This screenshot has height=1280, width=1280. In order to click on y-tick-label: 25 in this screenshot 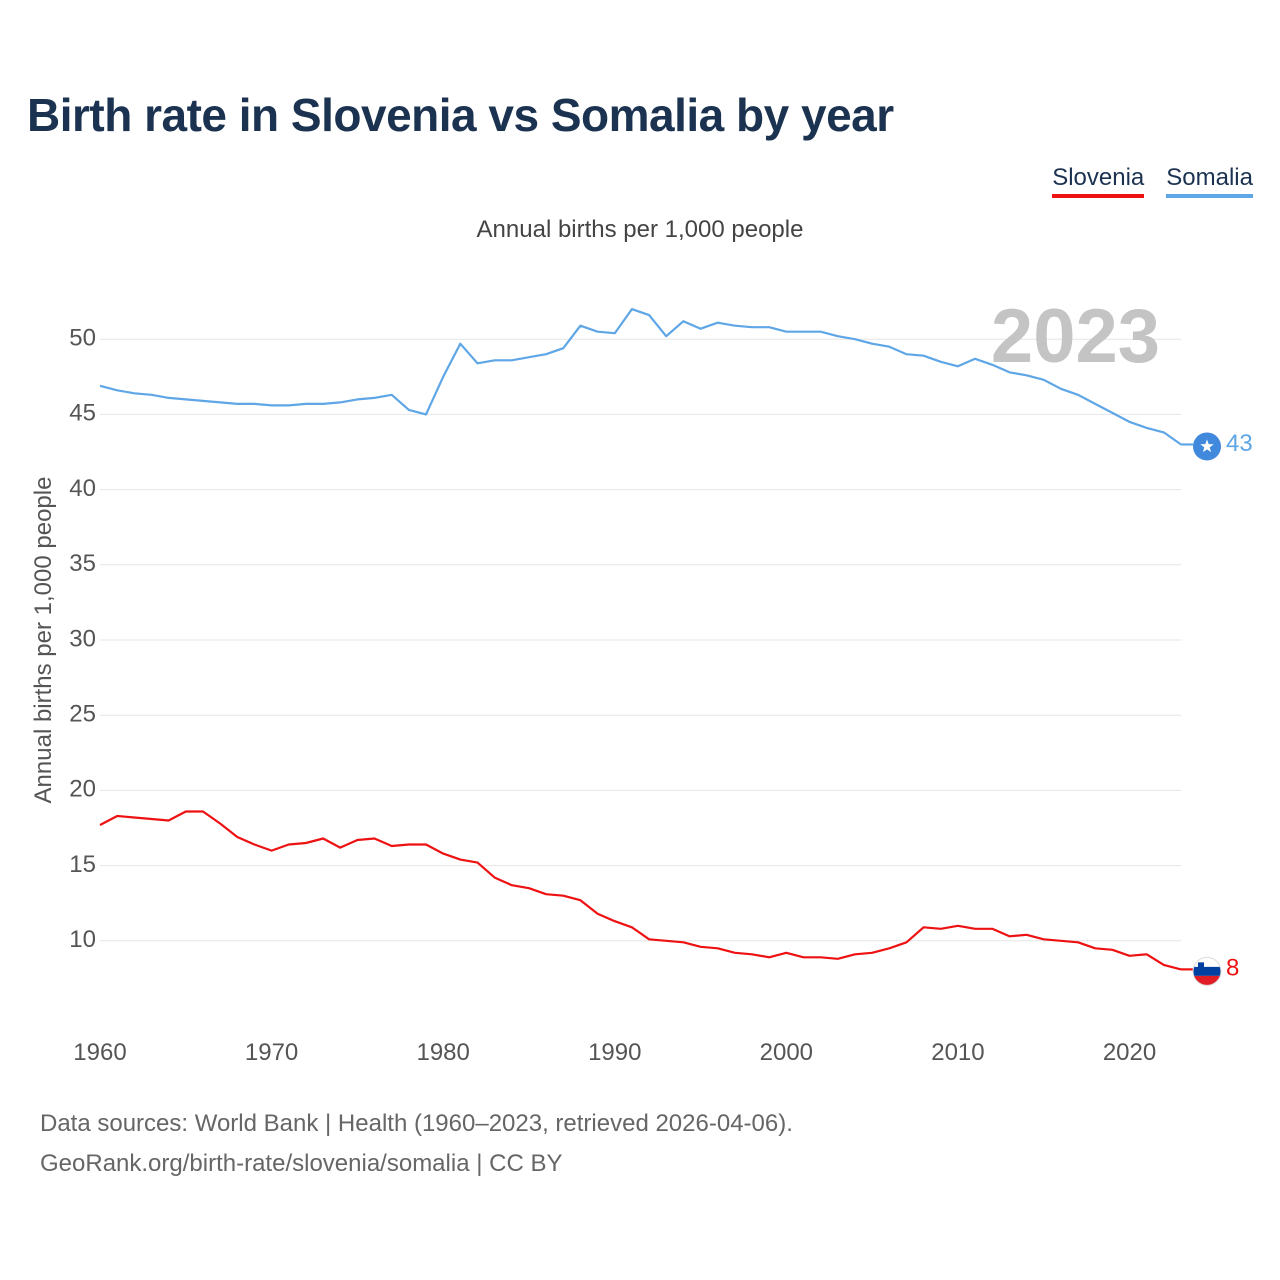, I will do `click(82, 714)`.